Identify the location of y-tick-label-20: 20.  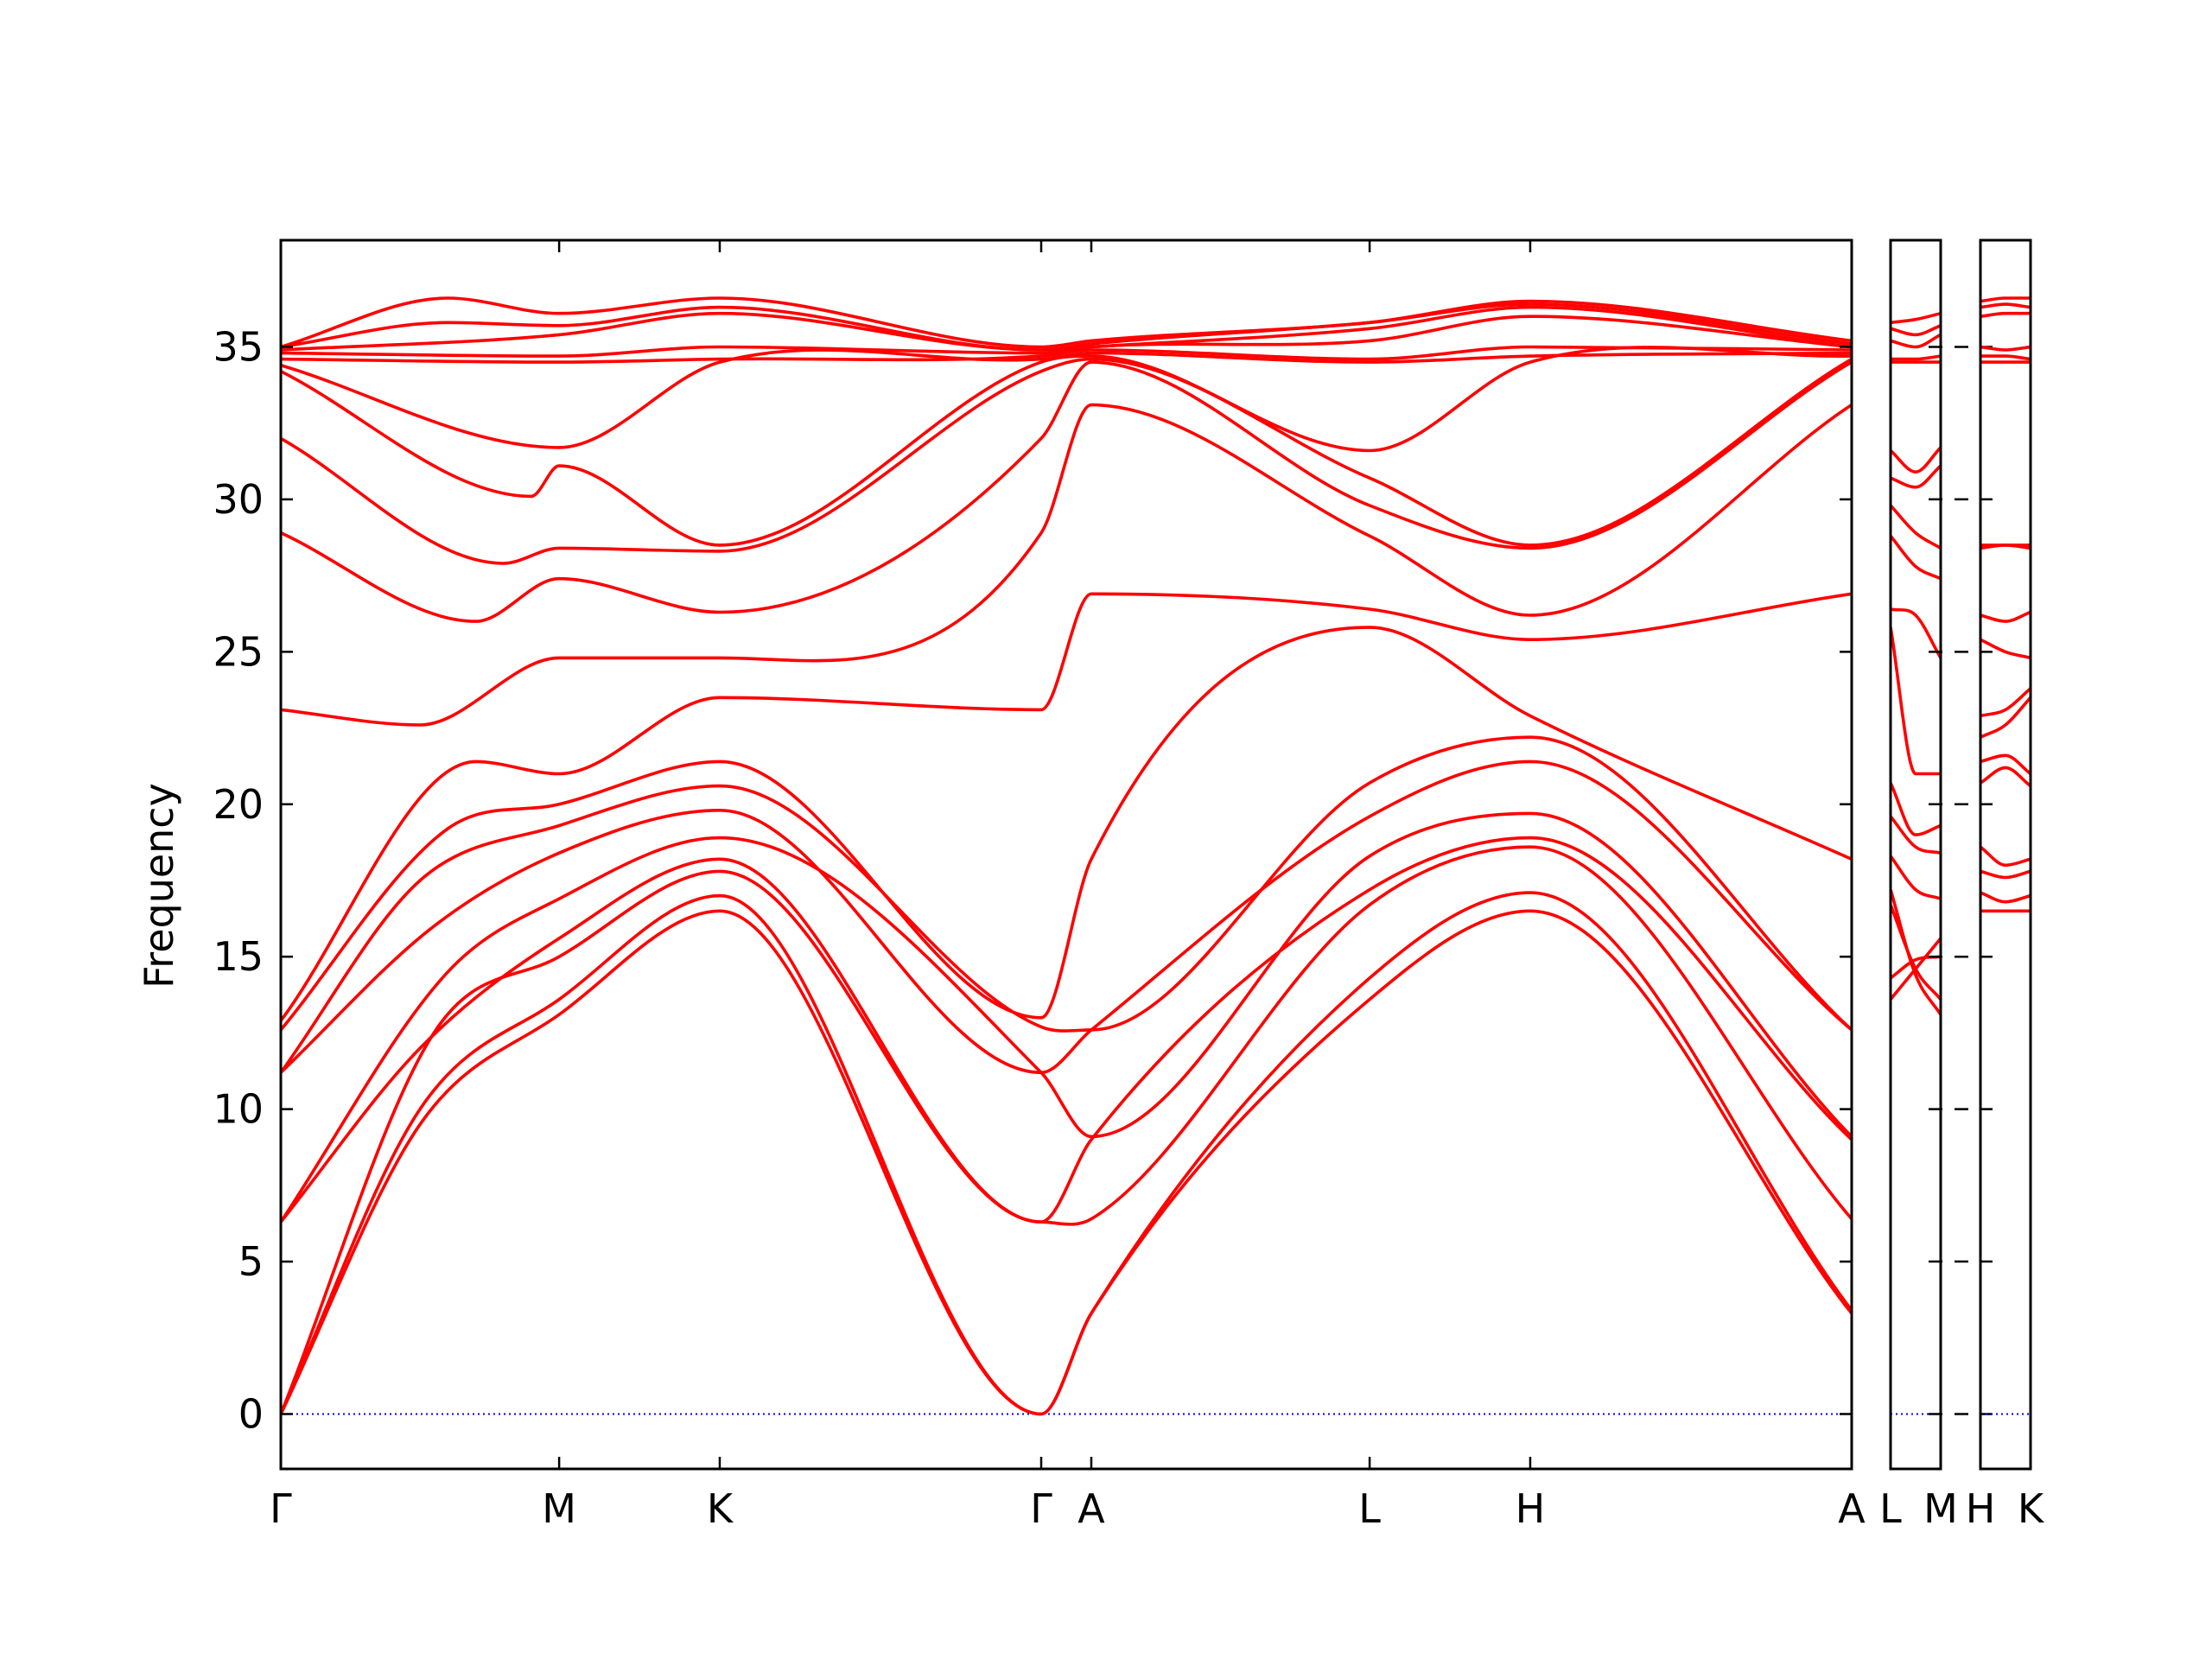
(238, 804).